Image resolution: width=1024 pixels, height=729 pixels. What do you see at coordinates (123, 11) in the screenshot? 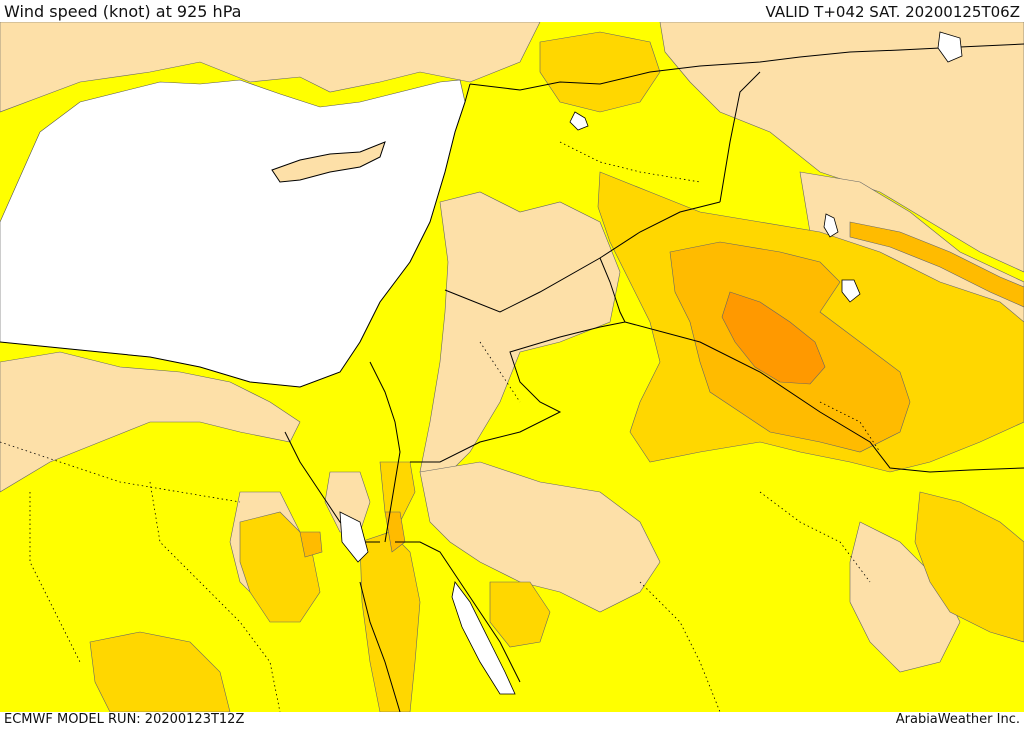
I see `map-title: Wind speed (knot) at 925 hPa` at bounding box center [123, 11].